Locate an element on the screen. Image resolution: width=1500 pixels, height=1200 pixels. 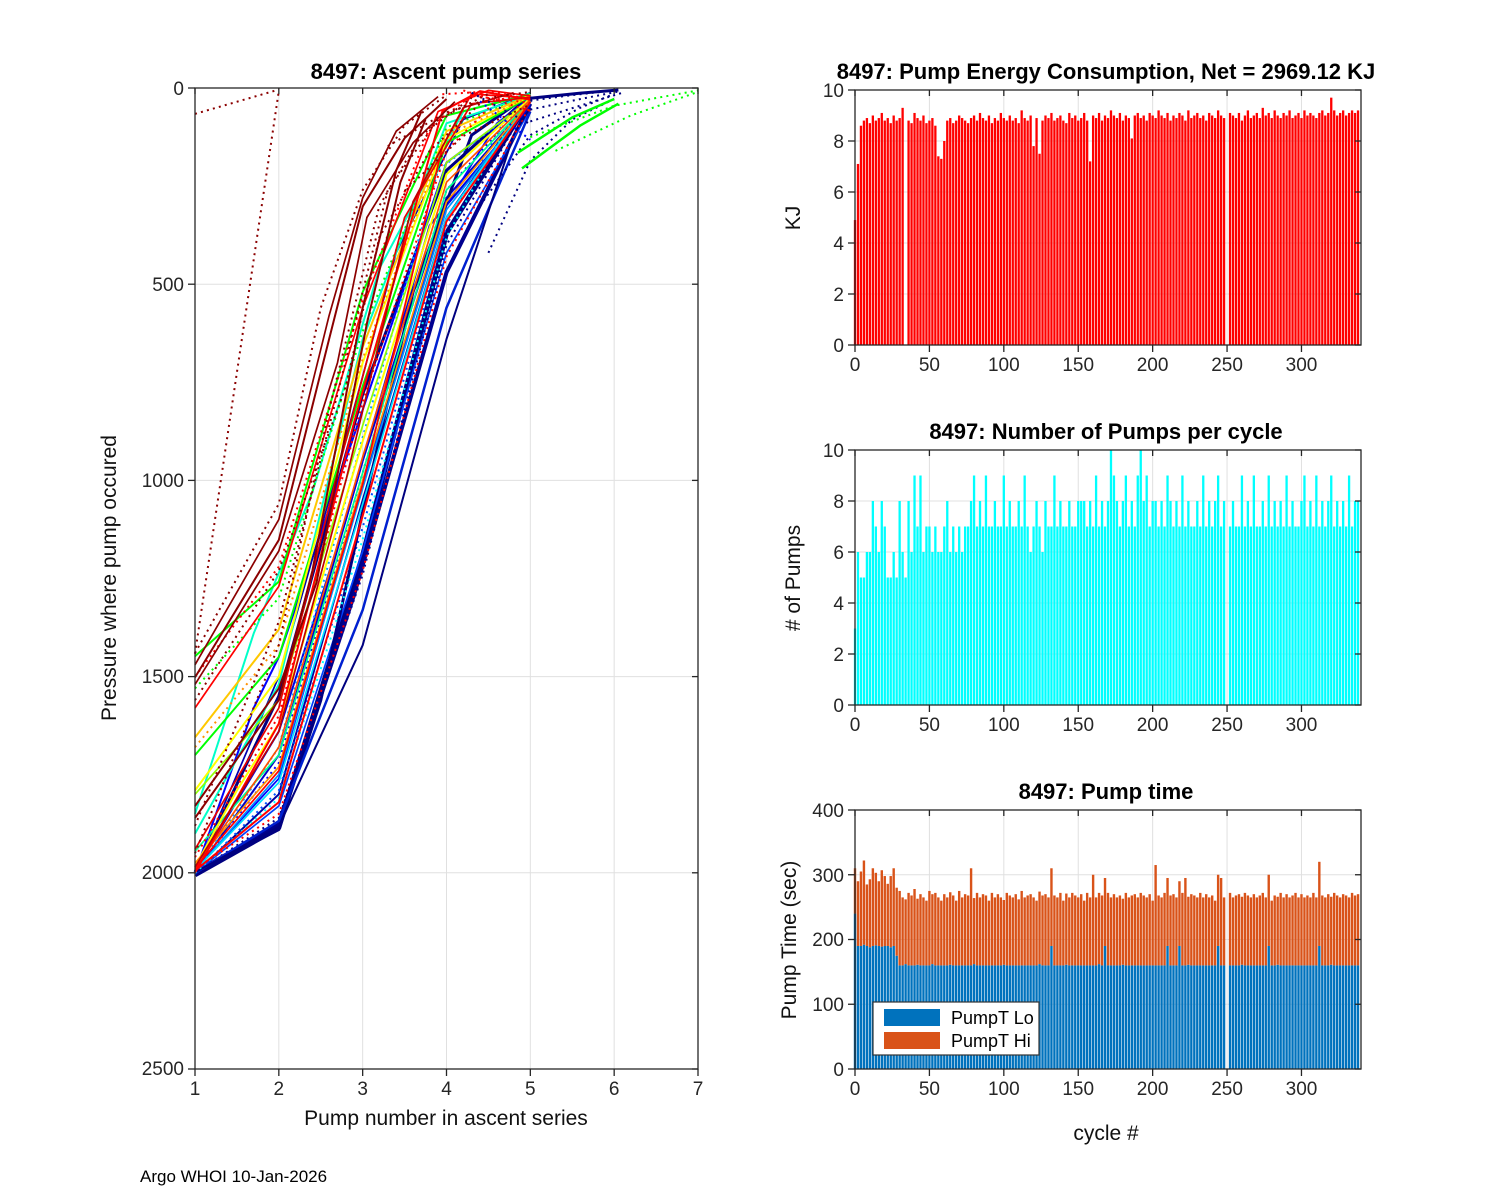
energy-xtick-label: 200 is located at coordinates (1153, 365).